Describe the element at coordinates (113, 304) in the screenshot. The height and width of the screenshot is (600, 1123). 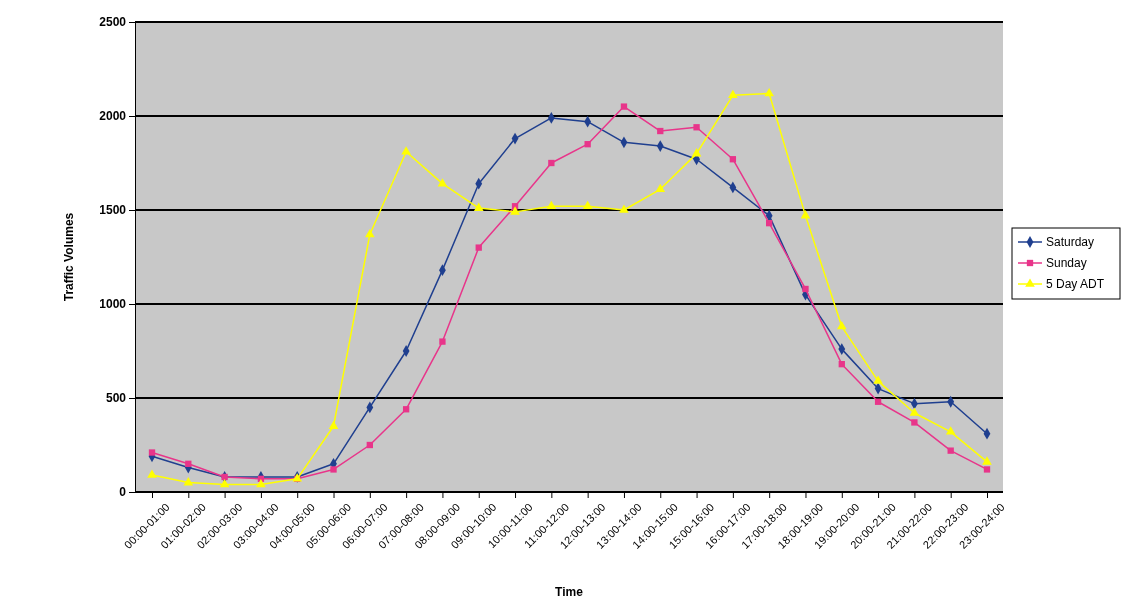
I see `y-tick-label: 1000` at that location.